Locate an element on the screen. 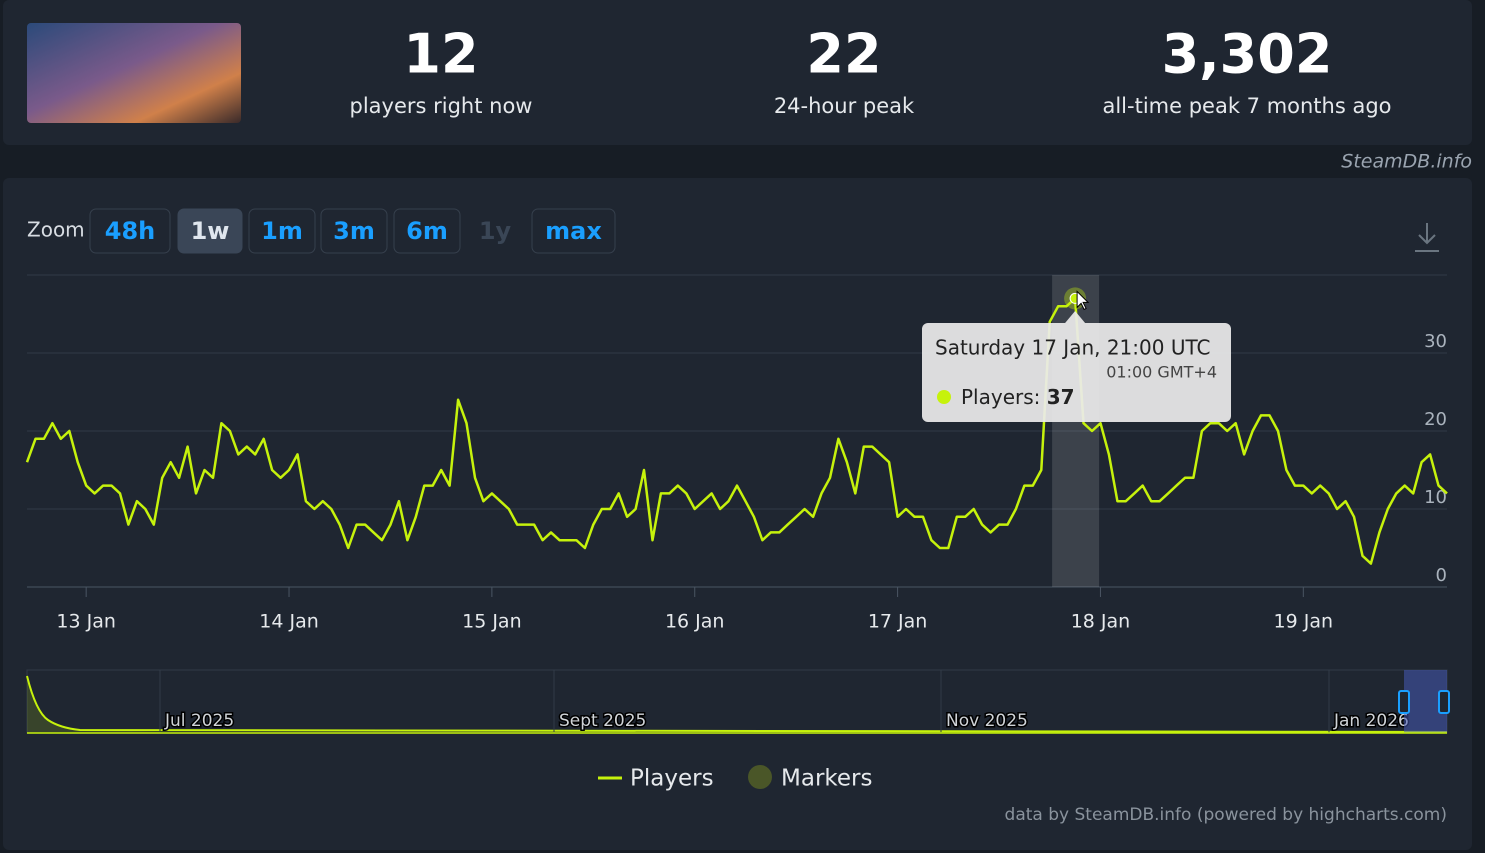  legend-label: Markers is located at coordinates (826, 779).